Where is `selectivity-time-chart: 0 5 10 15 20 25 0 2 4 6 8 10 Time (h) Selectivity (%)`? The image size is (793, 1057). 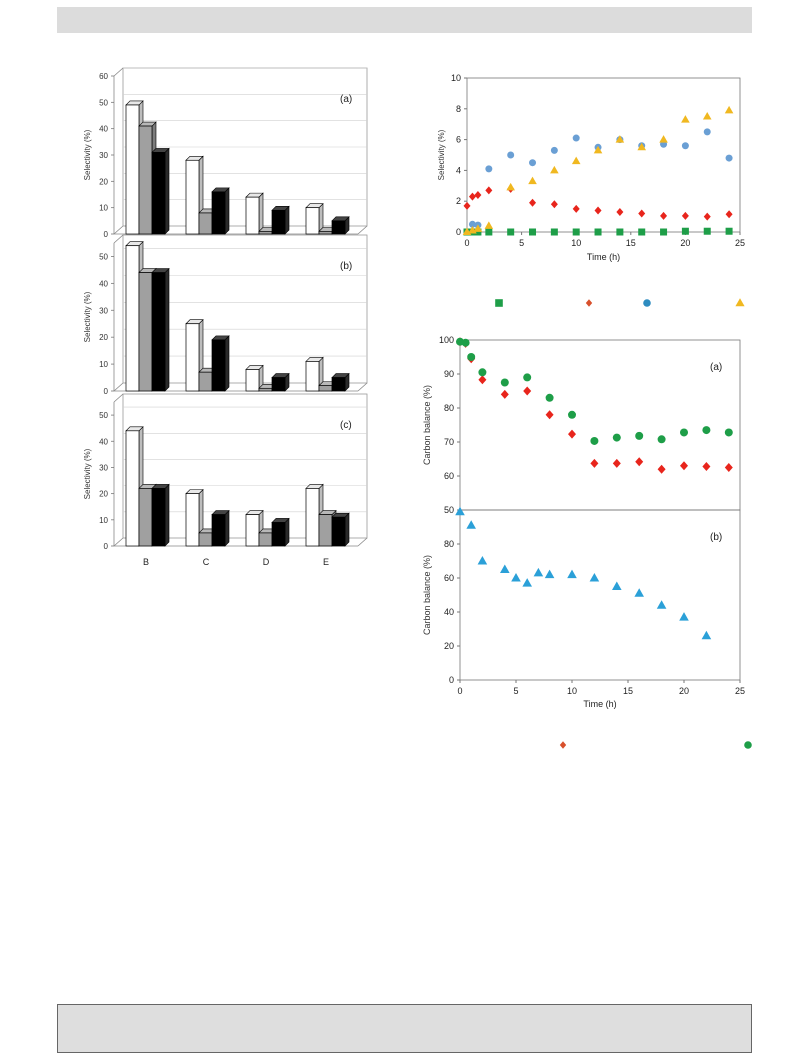
selectivity-time-chart: 0 5 10 15 20 25 0 2 4 6 8 10 Time (h) Selectivity (%) is located at coordinates (591, 190).